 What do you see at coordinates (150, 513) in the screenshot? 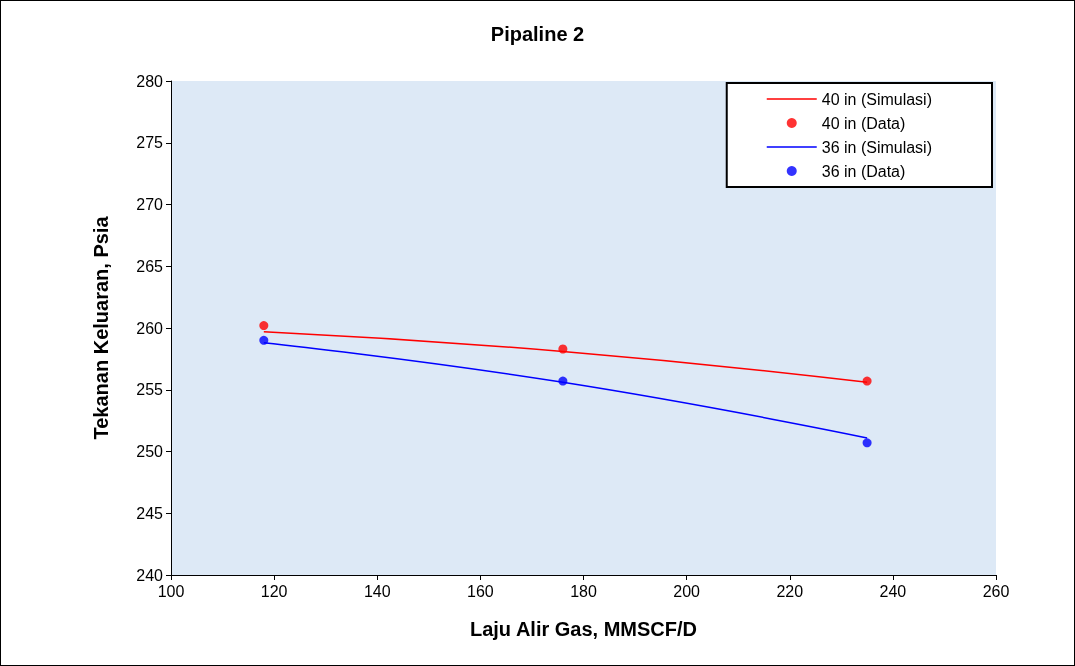
I see `y-tick-label: 245` at bounding box center [150, 513].